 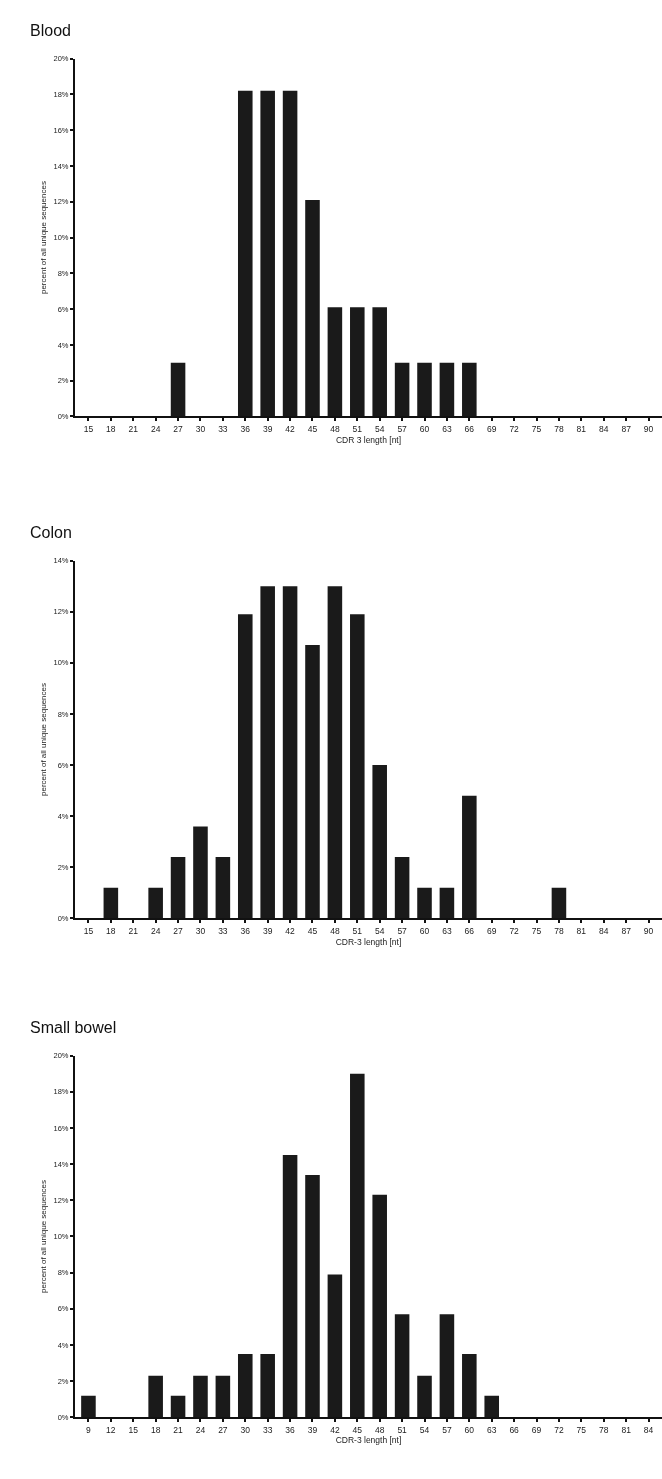 I want to click on chart-title: Colon, so click(x=51, y=532).